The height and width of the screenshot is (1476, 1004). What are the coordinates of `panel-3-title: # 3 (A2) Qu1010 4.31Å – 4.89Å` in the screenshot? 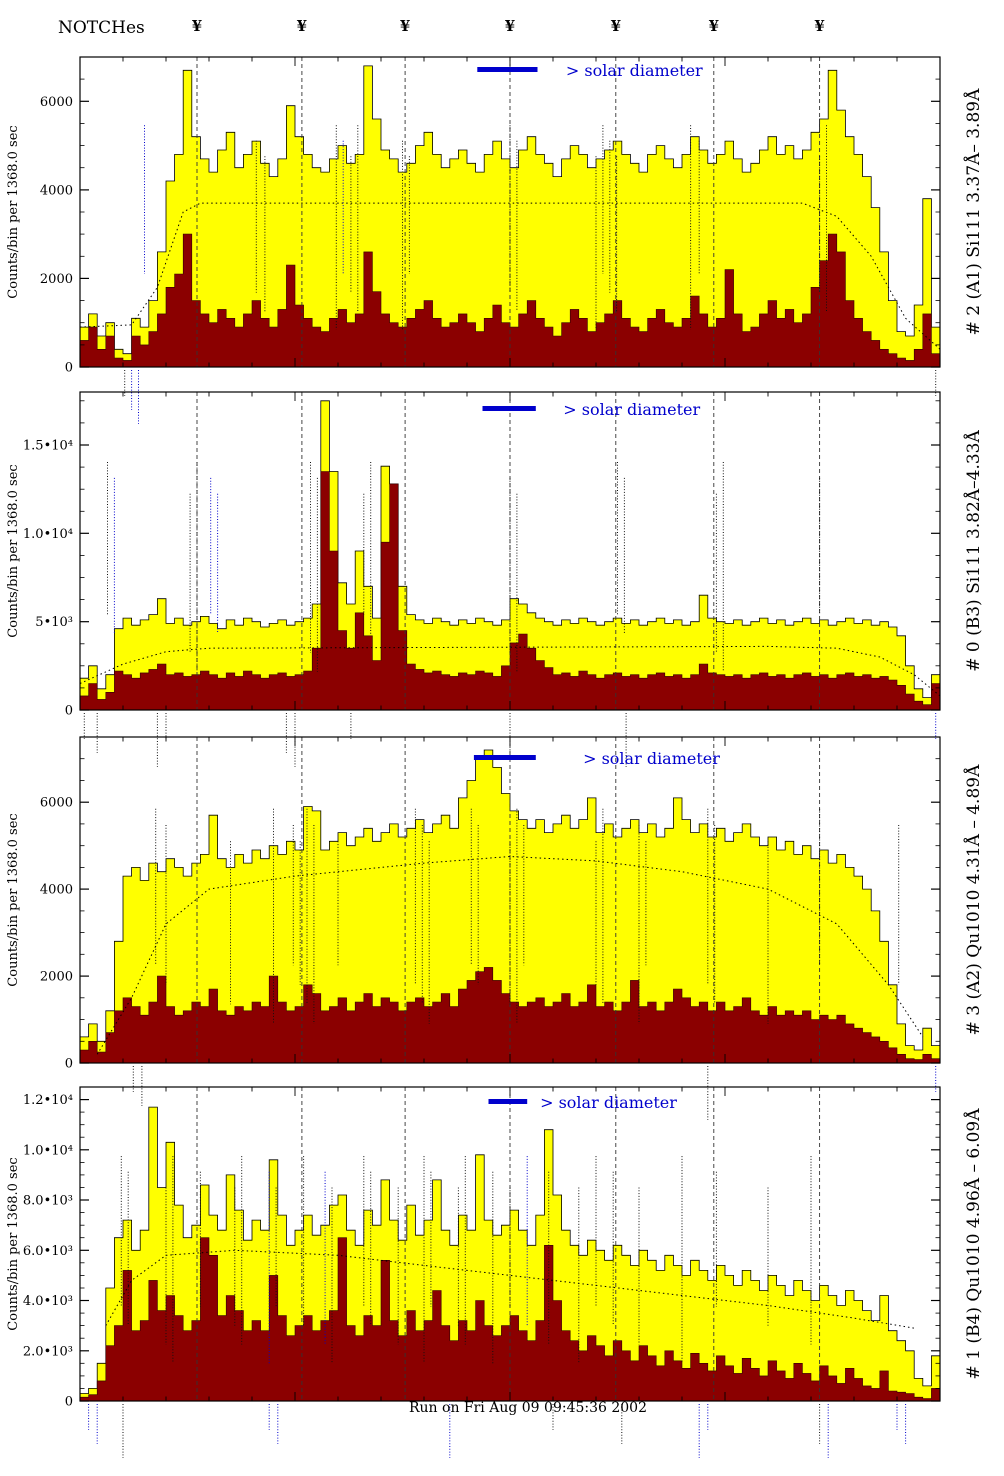 It's located at (973, 899).